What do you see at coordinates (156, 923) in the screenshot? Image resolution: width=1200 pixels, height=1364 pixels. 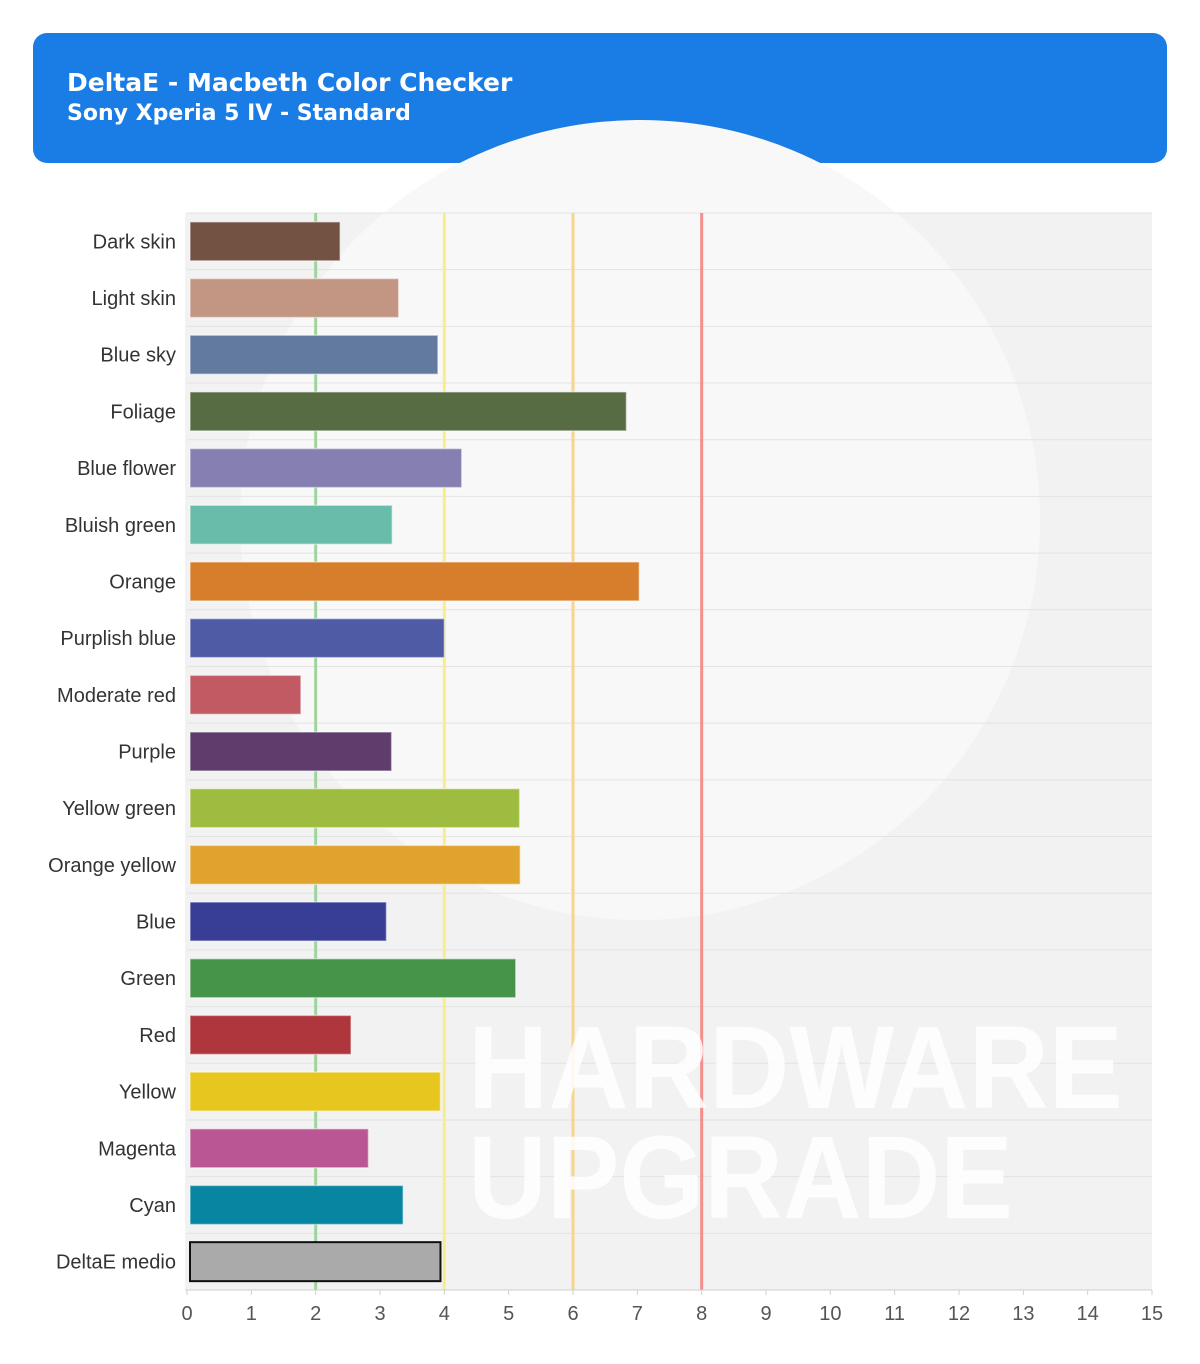 I see `category-label: Blue` at bounding box center [156, 923].